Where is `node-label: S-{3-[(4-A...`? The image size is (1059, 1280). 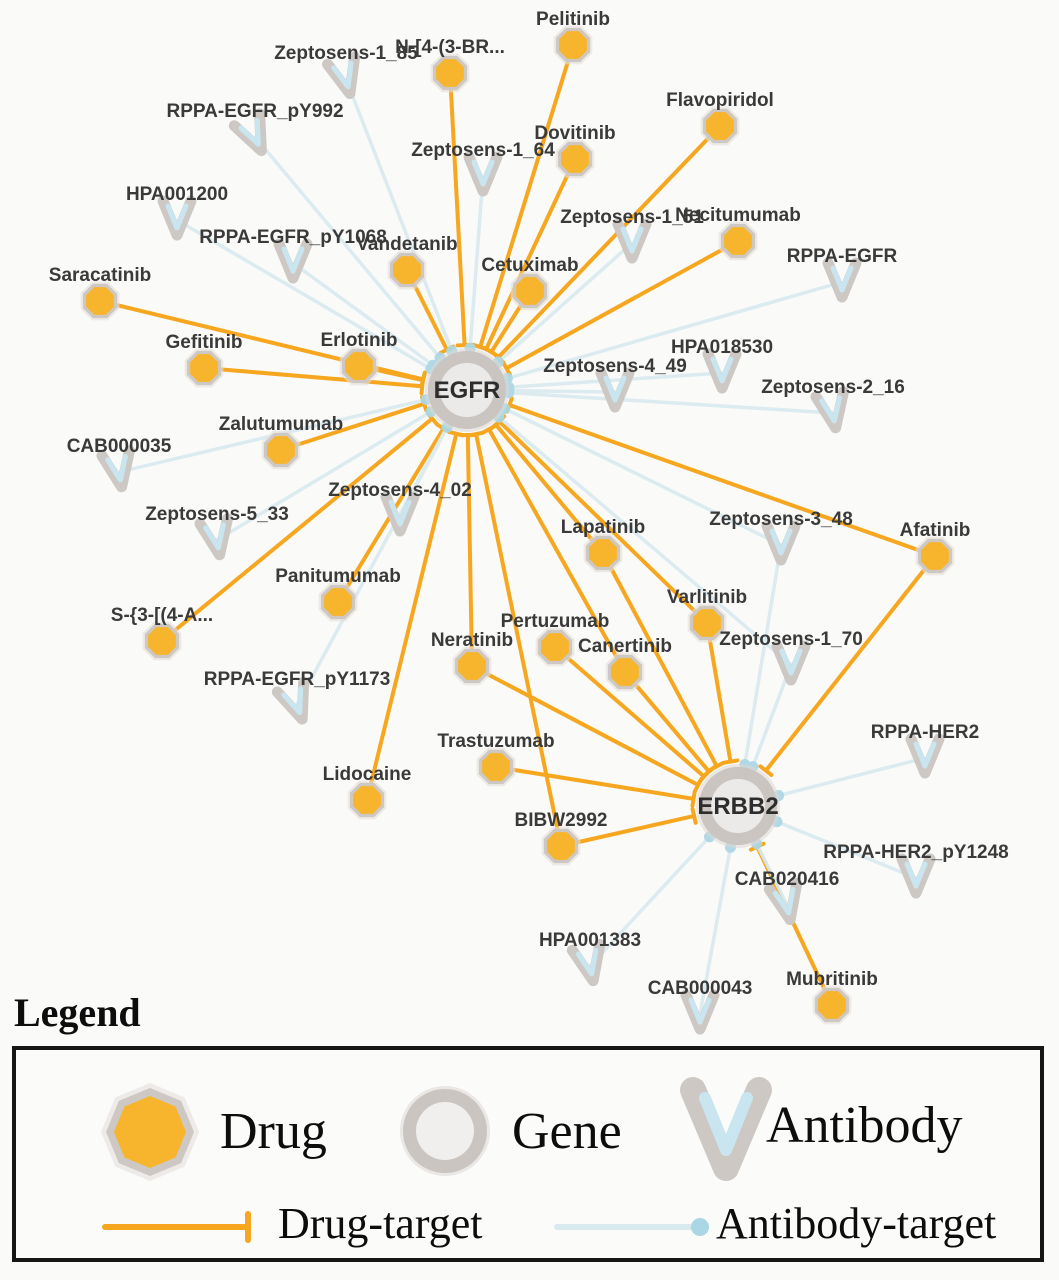 node-label: S-{3-[(4-A... is located at coordinates (162, 615).